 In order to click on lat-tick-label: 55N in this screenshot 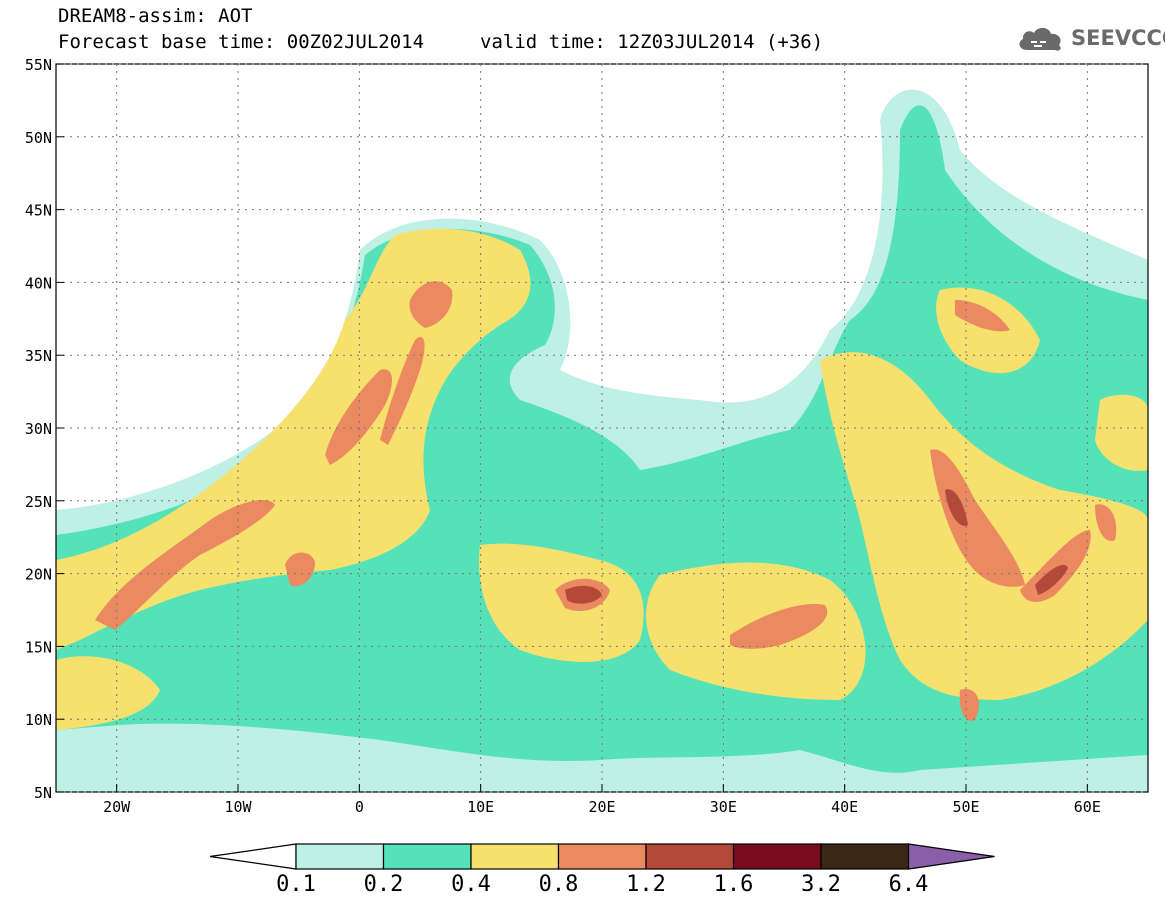, I will do `click(38, 65)`.